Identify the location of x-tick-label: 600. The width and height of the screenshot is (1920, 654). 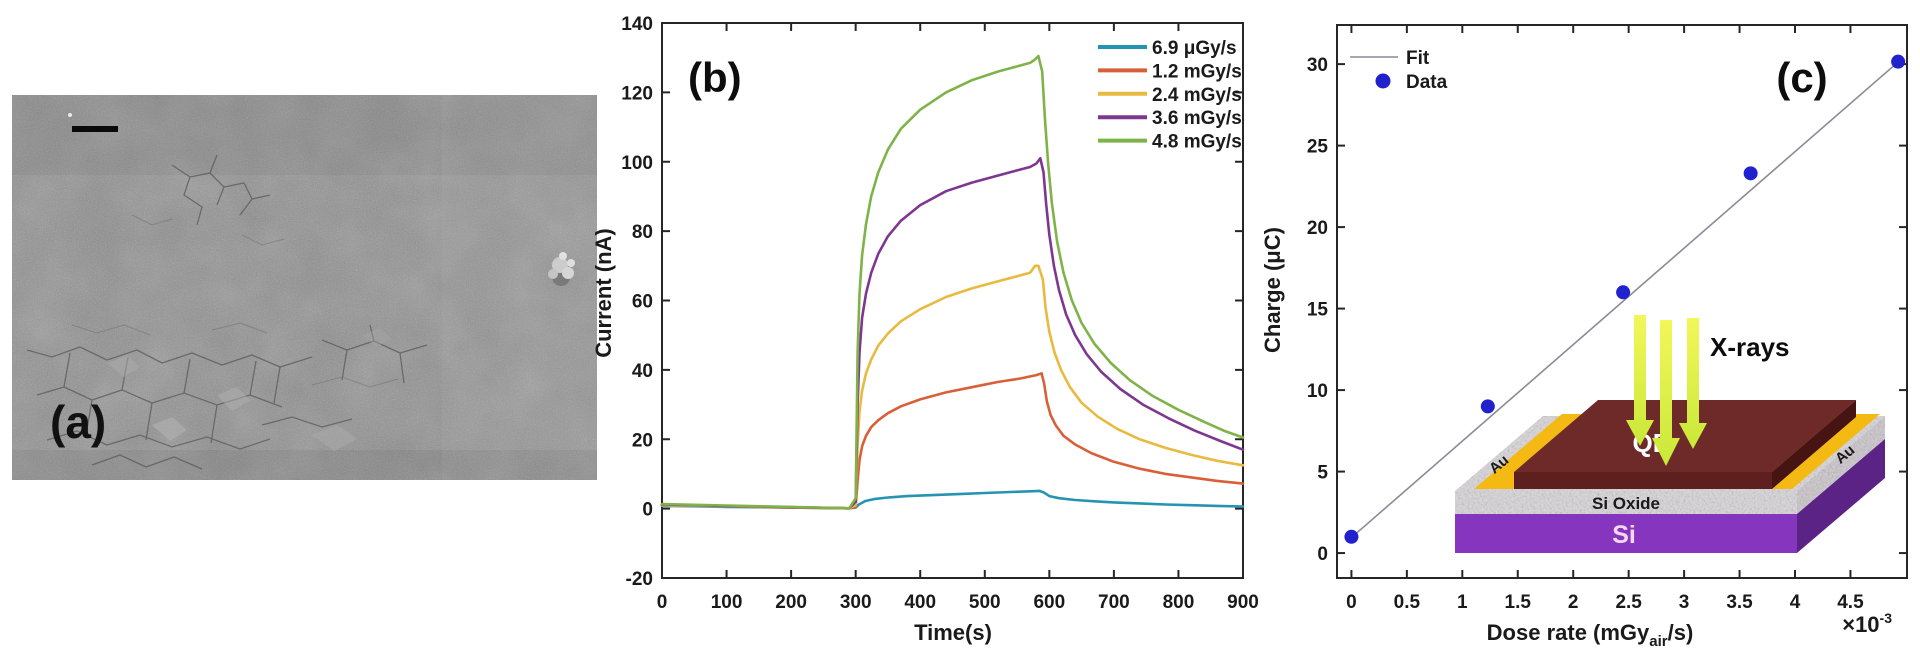
(1049, 602).